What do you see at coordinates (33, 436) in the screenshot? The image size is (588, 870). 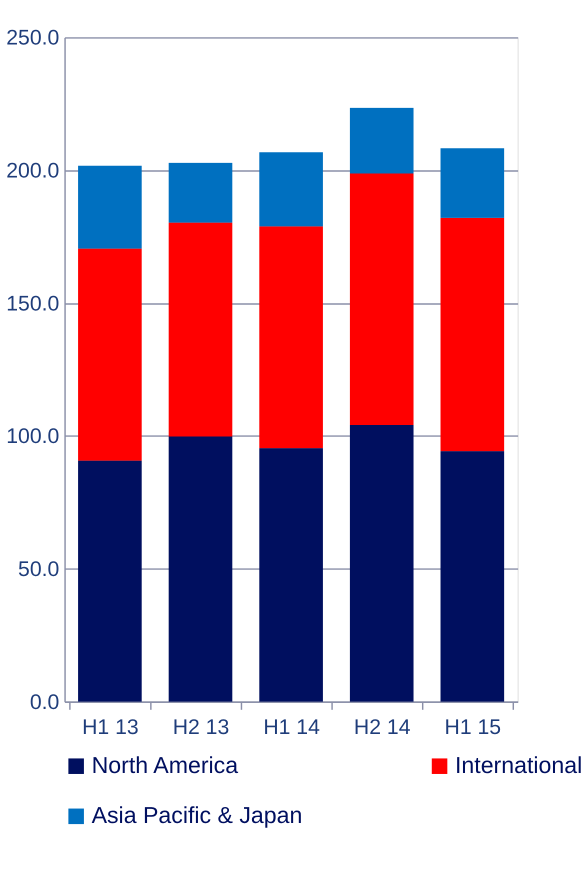 I see `y-tick-label: 100.0` at bounding box center [33, 436].